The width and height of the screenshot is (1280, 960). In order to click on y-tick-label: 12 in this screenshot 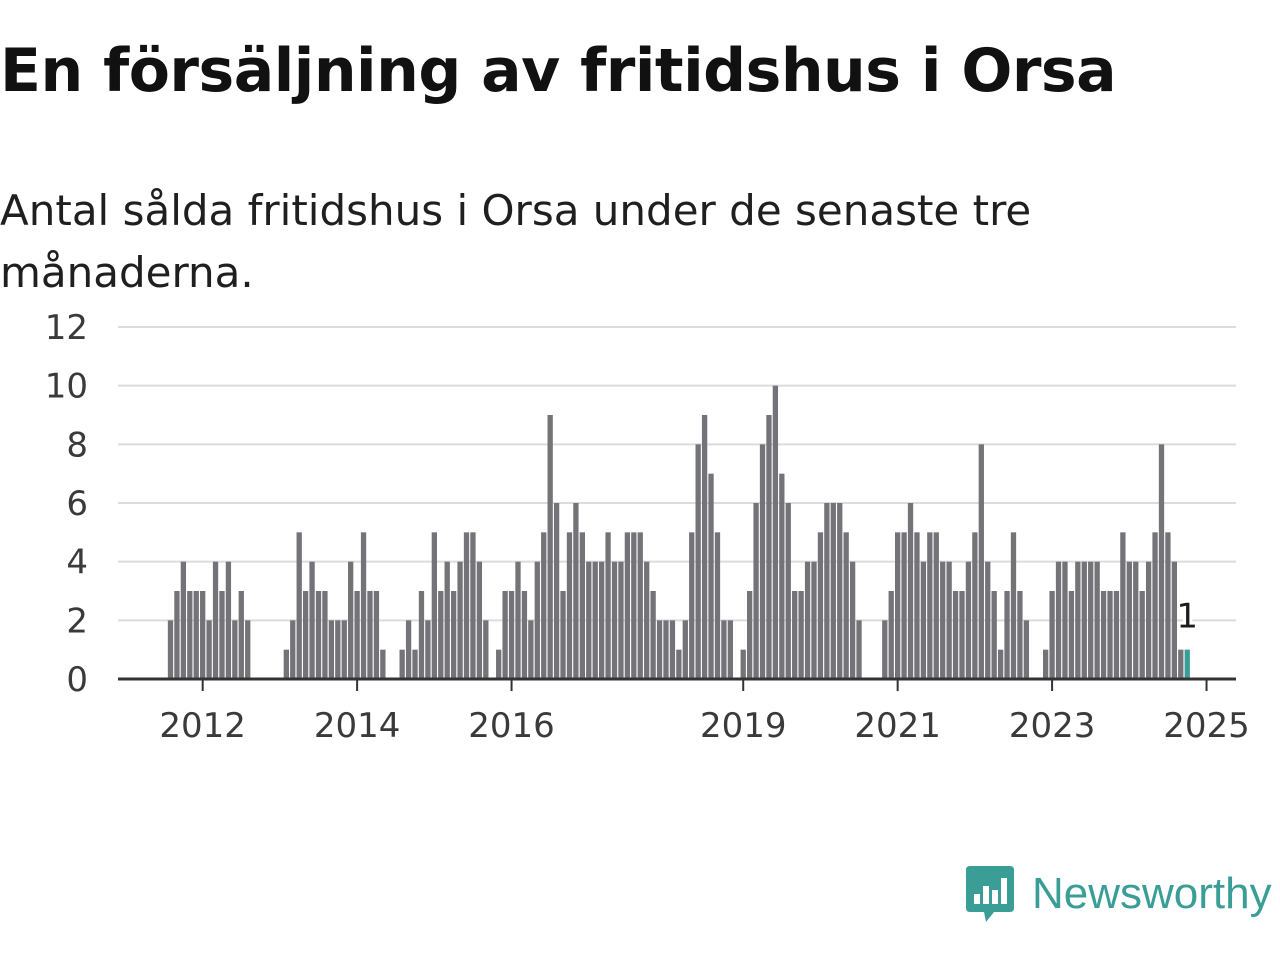, I will do `click(66, 328)`.